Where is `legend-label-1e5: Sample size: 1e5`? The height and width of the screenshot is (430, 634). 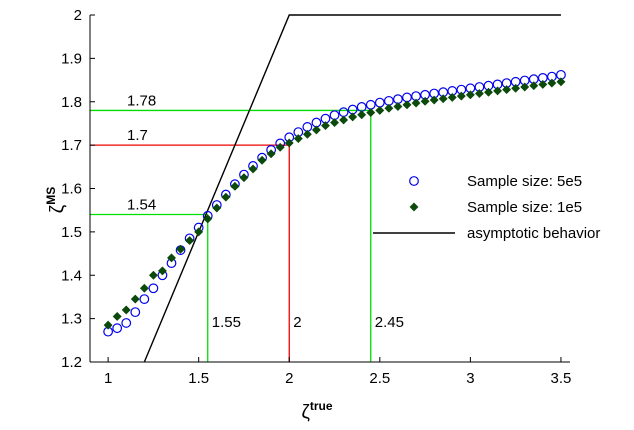
legend-label-1e5: Sample size: 1e5 is located at coordinates (524, 207).